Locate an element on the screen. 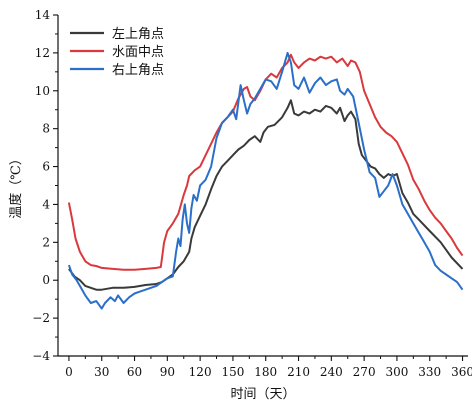  y-tick-label: 14 is located at coordinates (43, 15).